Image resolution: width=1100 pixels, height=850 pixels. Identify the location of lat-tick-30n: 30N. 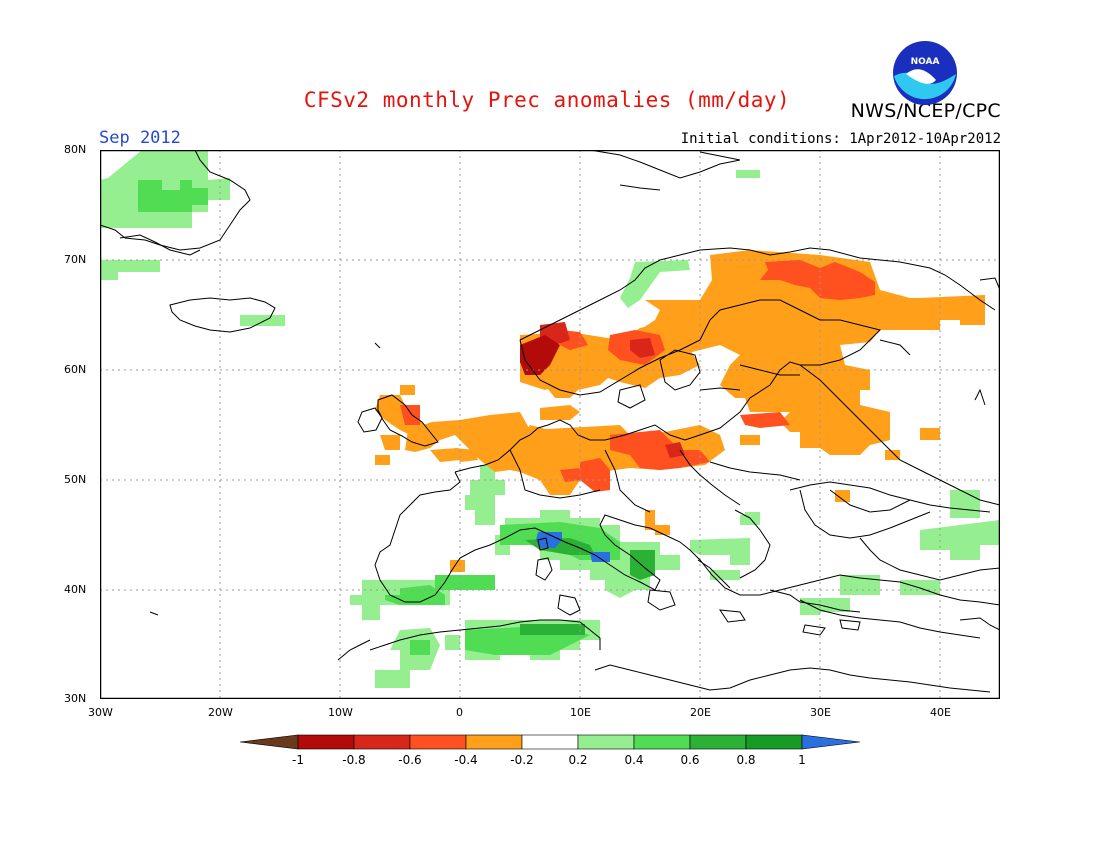
(75, 698).